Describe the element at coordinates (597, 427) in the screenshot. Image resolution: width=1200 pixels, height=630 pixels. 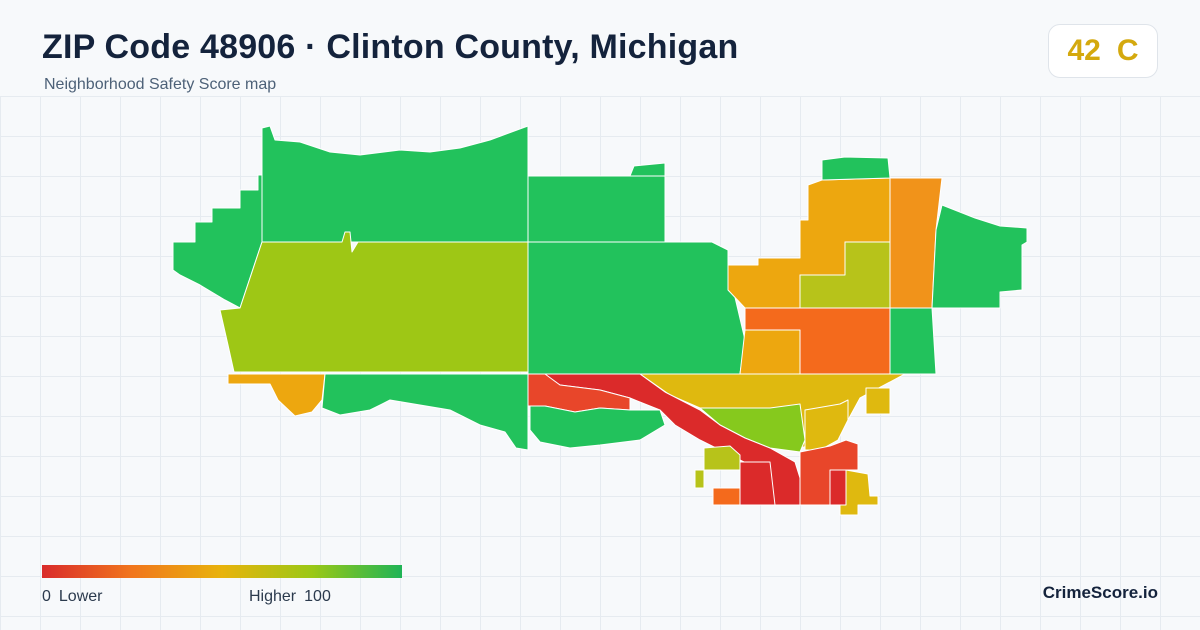
I see `map-region-green-pocket` at that location.